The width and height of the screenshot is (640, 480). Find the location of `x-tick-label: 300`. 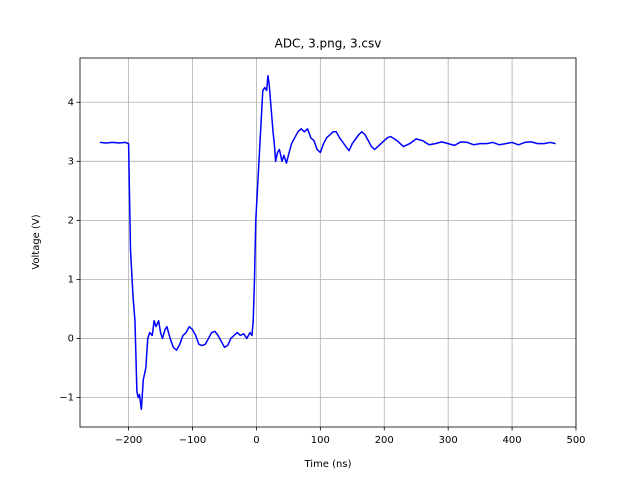

x-tick-label: 300 is located at coordinates (448, 440).